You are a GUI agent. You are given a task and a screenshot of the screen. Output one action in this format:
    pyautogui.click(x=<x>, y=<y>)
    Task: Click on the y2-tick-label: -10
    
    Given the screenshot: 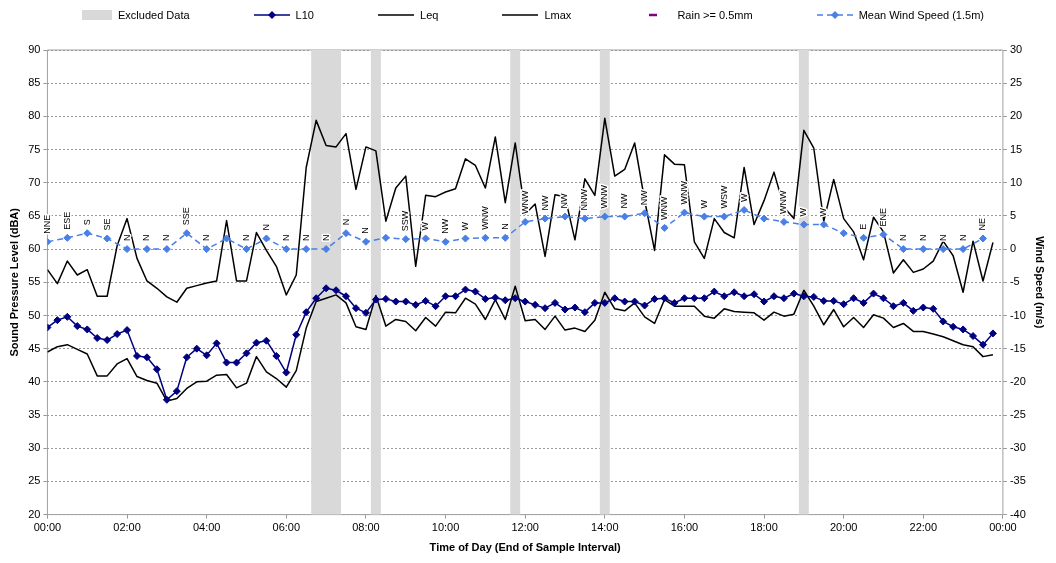 What is the action you would take?
    pyautogui.click(x=1017, y=314)
    